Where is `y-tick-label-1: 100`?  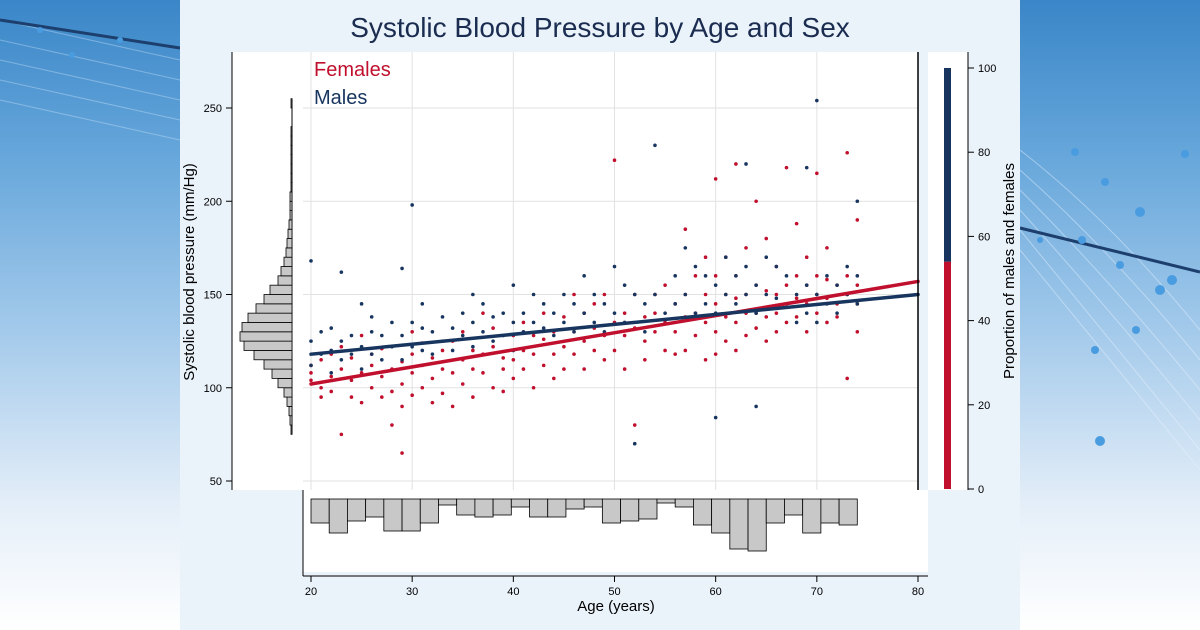
y-tick-label-1: 100 is located at coordinates (213, 389).